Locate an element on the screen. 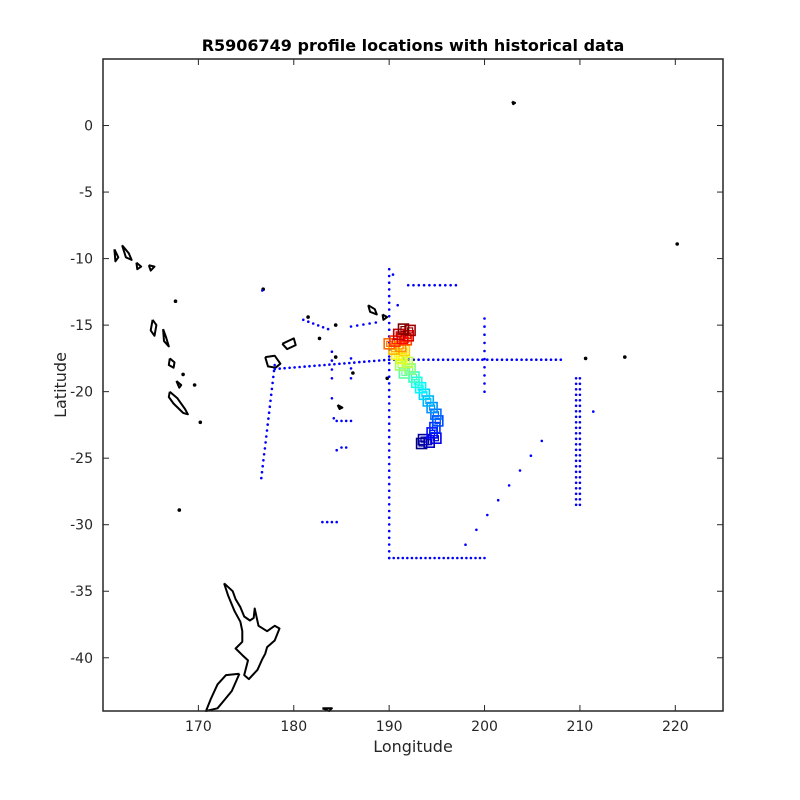 This screenshot has width=800, height=800. y-tick-label: -35 is located at coordinates (81, 592).